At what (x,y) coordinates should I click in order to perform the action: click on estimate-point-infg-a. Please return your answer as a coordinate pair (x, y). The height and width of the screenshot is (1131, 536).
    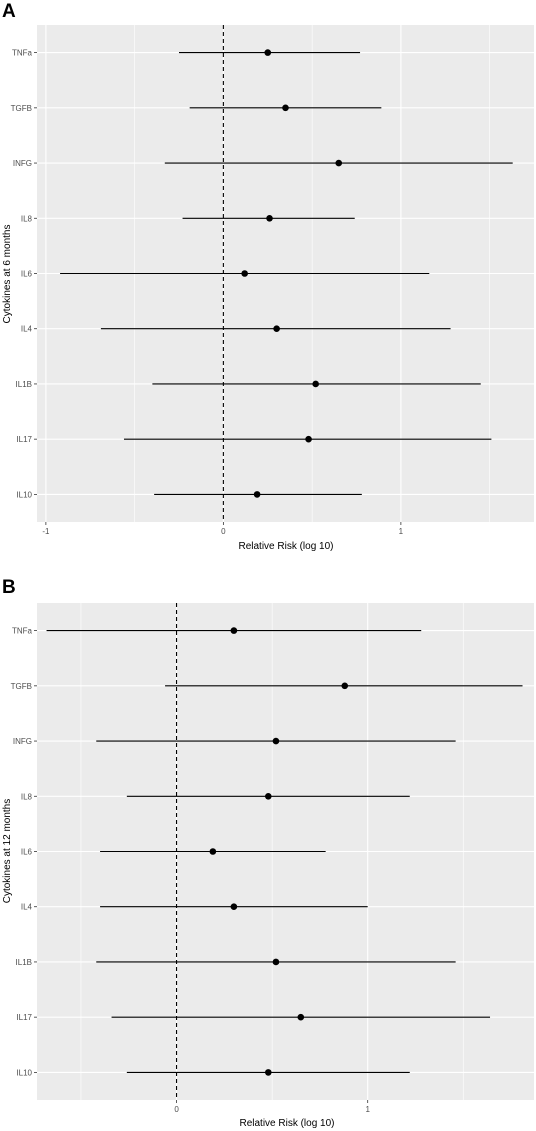
    Looking at the image, I should click on (339, 163).